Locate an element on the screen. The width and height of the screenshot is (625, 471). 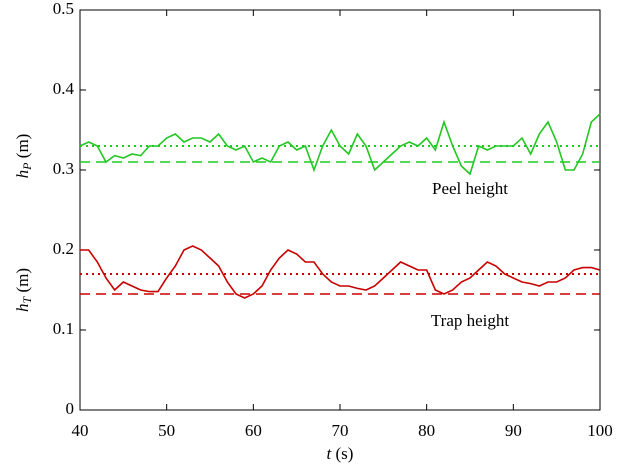
x-tick-label: 70 is located at coordinates (340, 430).